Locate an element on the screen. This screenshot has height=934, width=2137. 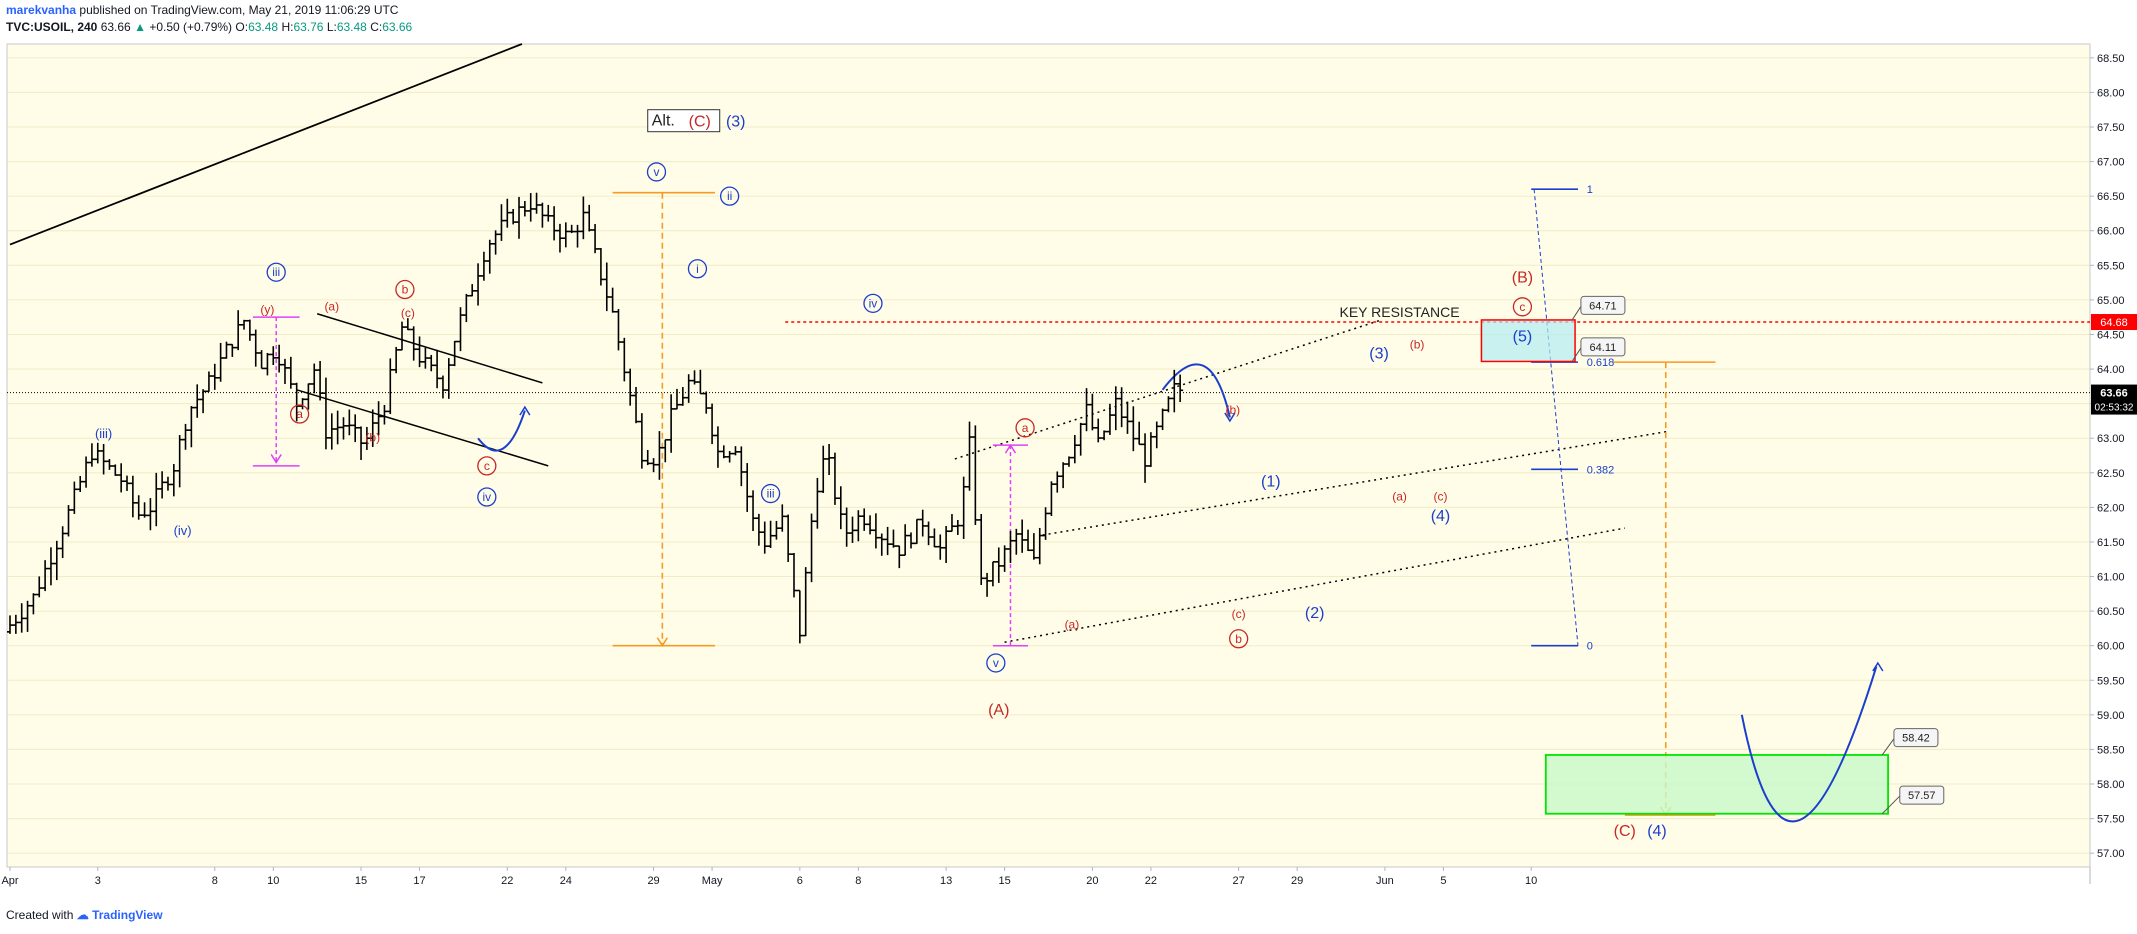
last-price: 63.66 is located at coordinates (115, 27).